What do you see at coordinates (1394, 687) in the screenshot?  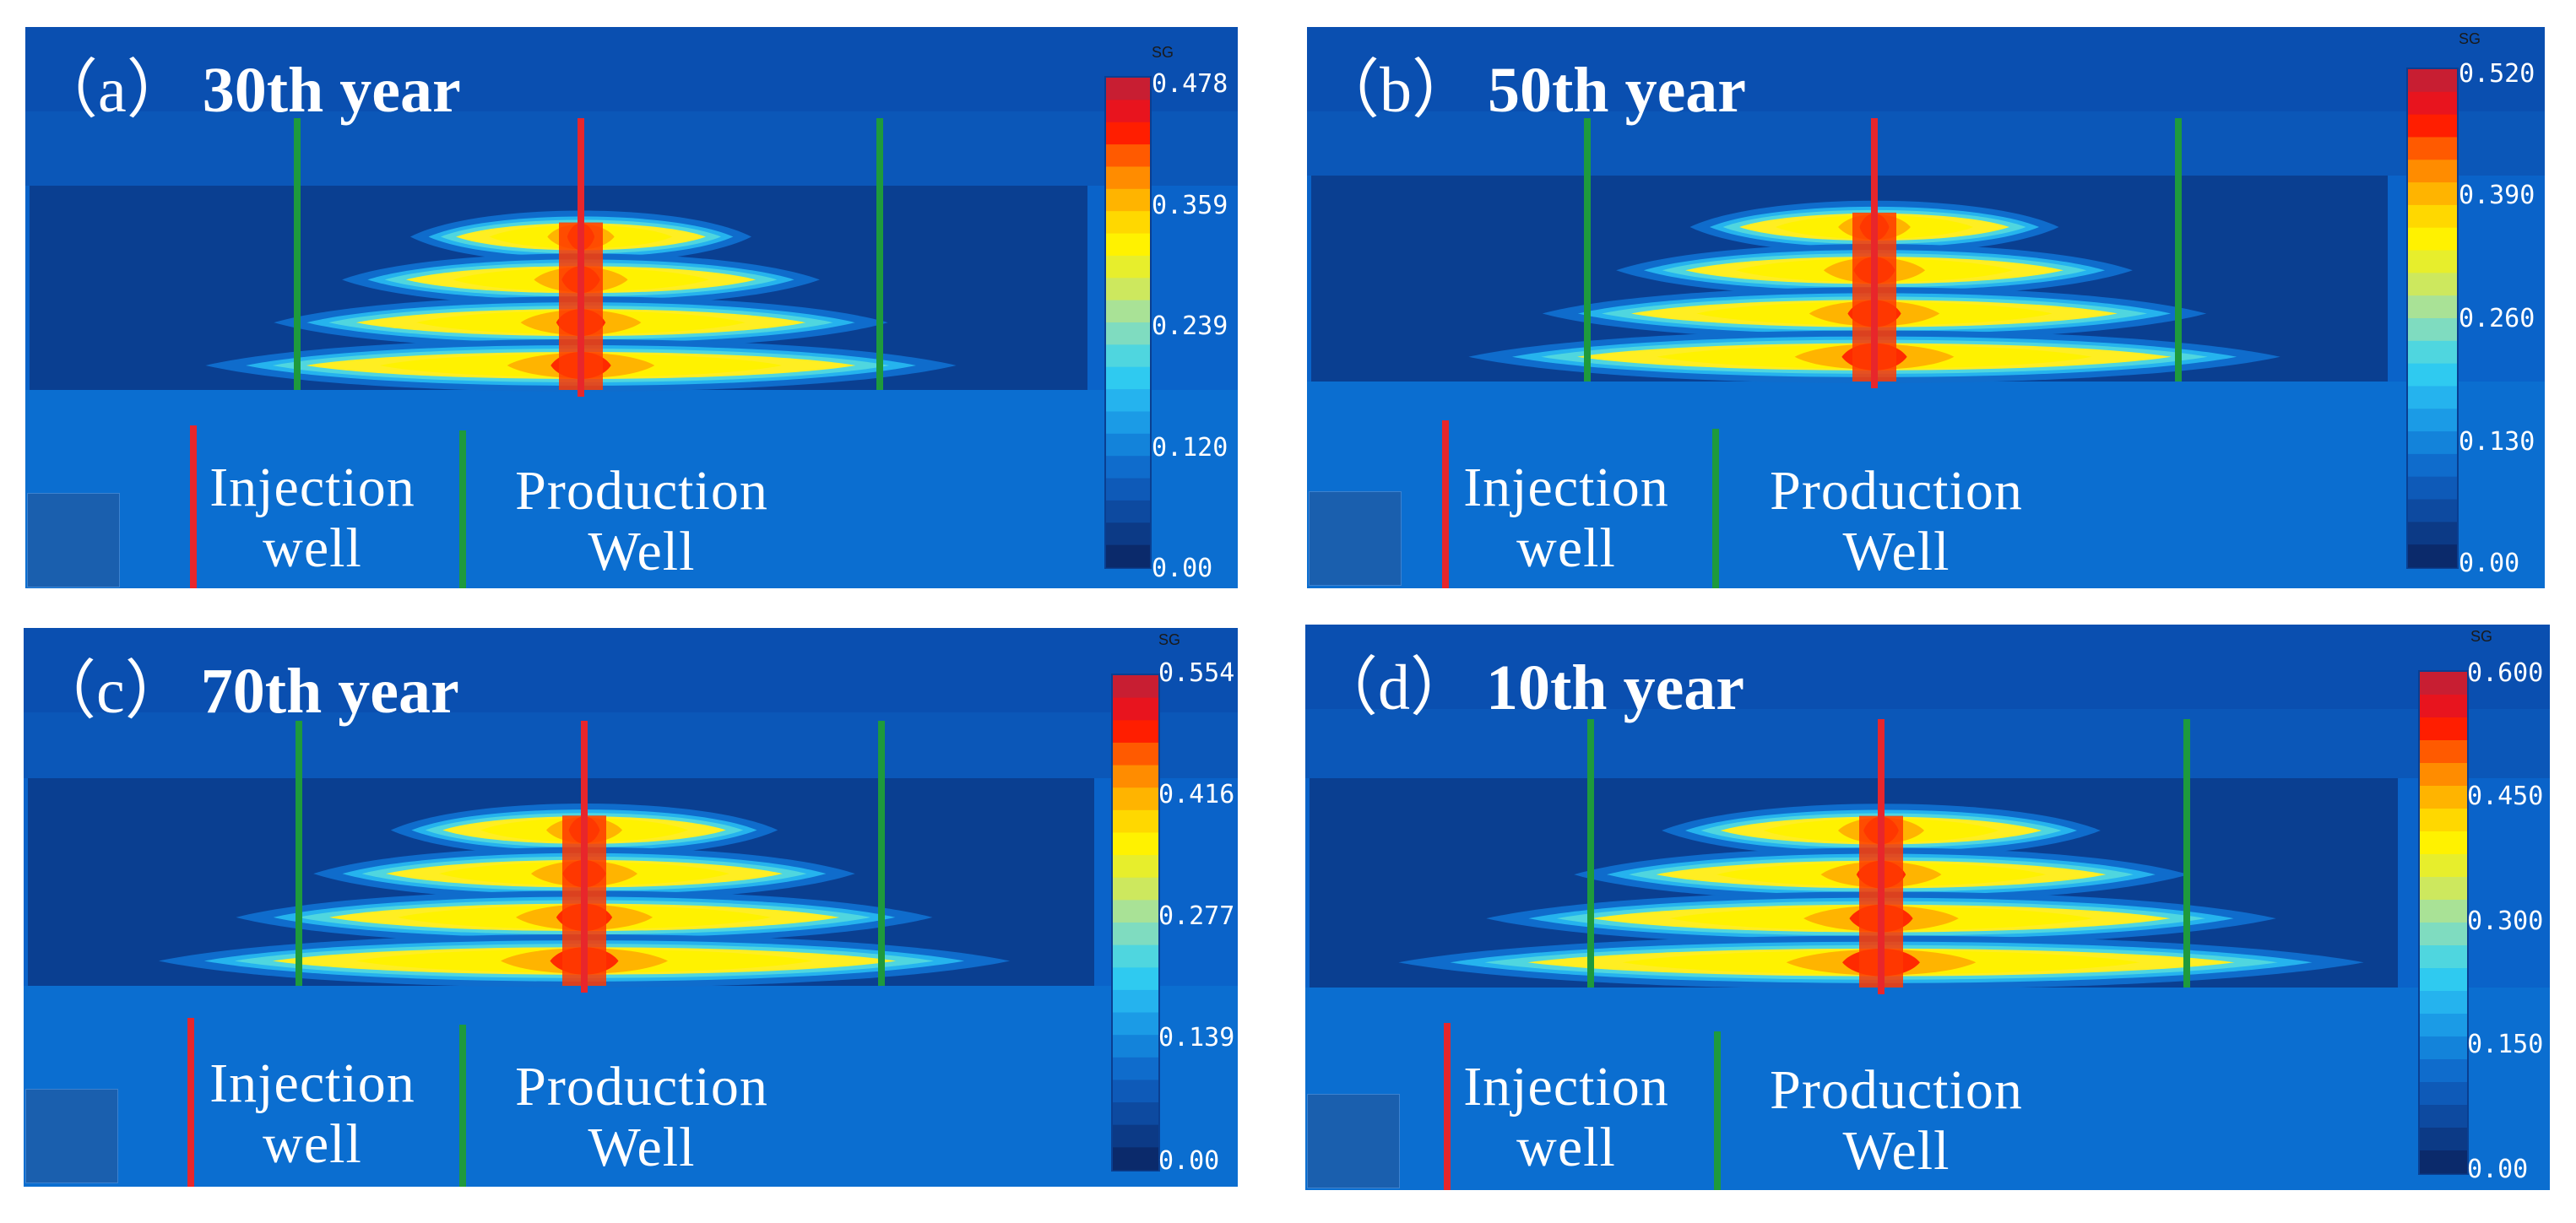 I see `panel-d-letter: （d）` at bounding box center [1394, 687].